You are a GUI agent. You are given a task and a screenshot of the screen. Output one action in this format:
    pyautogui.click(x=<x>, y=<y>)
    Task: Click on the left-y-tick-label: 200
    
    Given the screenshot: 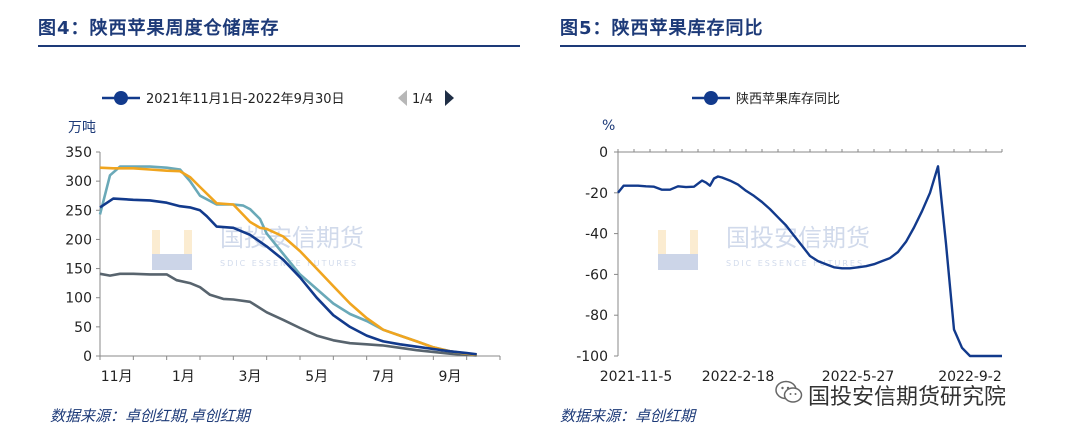 What is the action you would take?
    pyautogui.click(x=78, y=240)
    